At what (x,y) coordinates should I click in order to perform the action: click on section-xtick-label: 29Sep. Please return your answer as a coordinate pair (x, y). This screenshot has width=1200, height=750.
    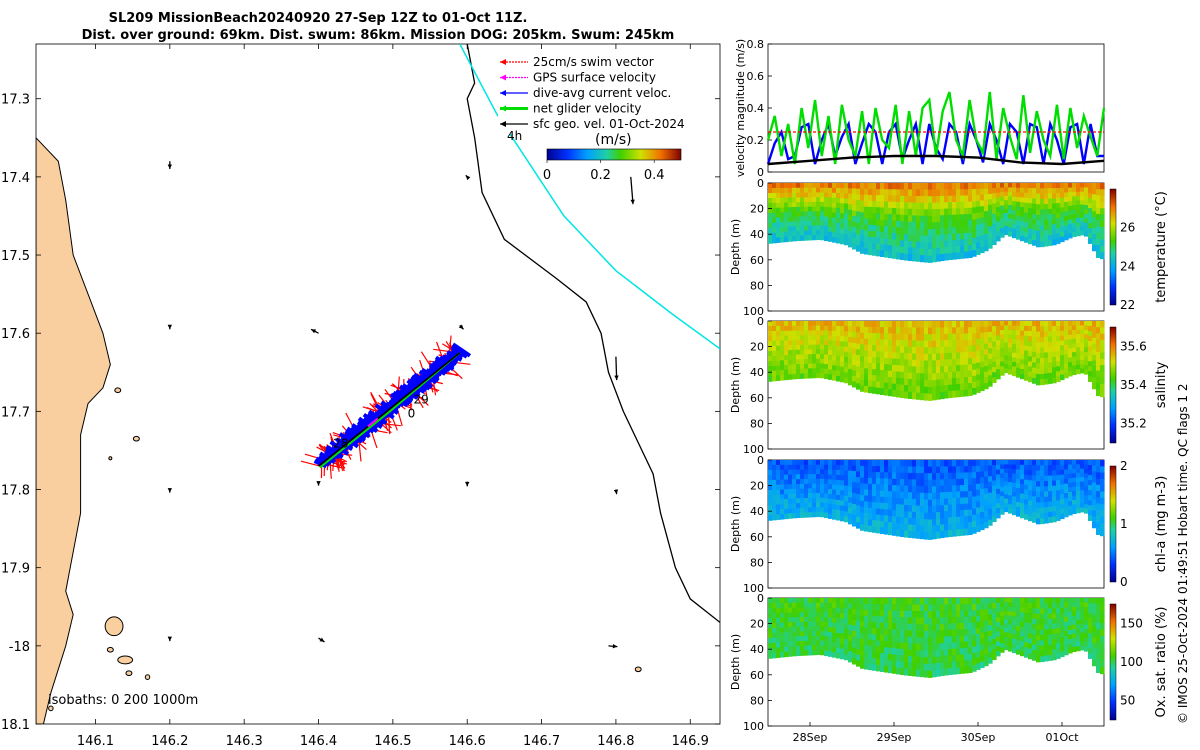
    Looking at the image, I should click on (894, 737).